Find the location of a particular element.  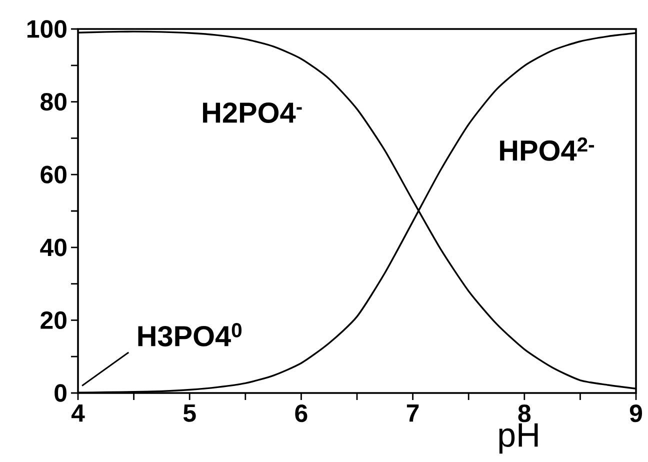

x-axis-title: pH is located at coordinates (518, 438).